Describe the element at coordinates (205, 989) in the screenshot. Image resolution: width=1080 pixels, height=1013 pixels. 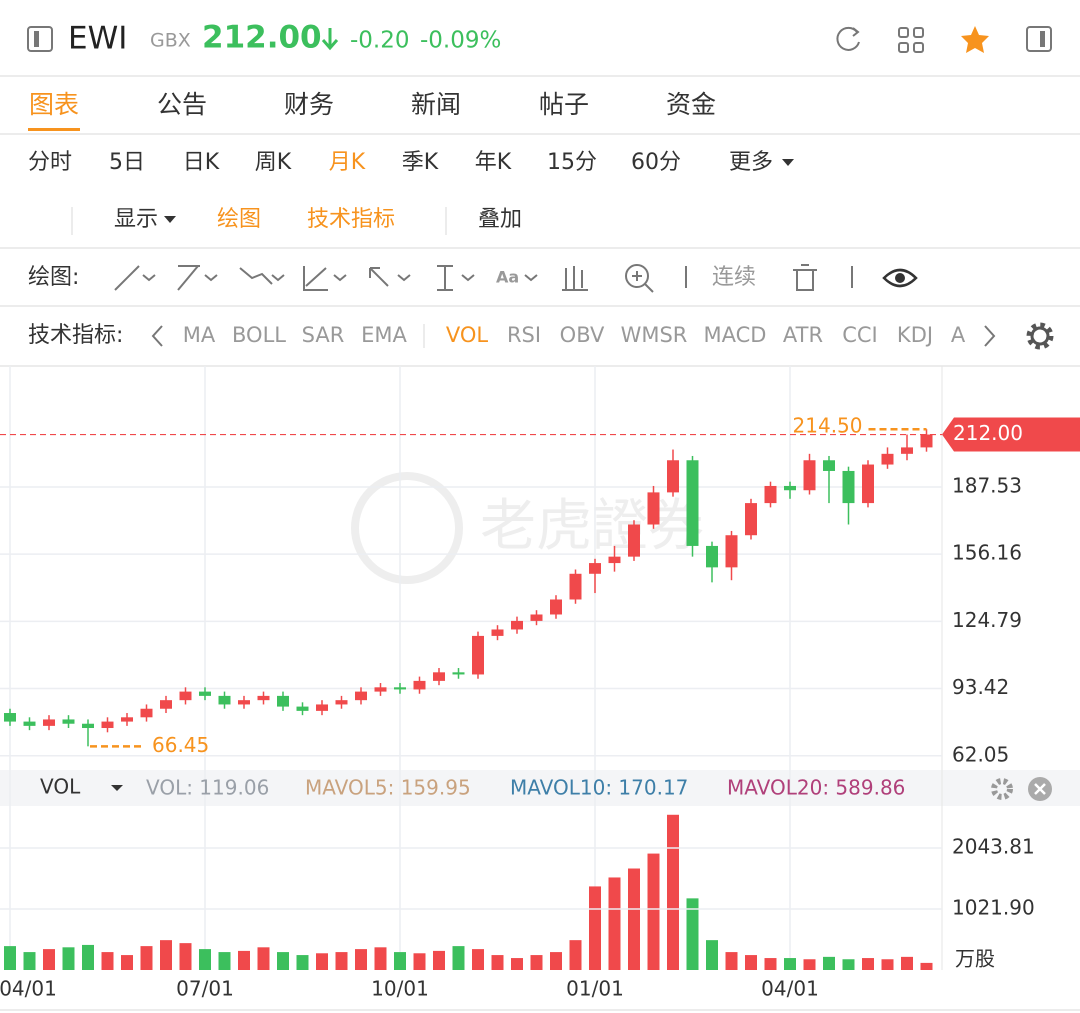
I see `x-tick-label: 07/01` at that location.